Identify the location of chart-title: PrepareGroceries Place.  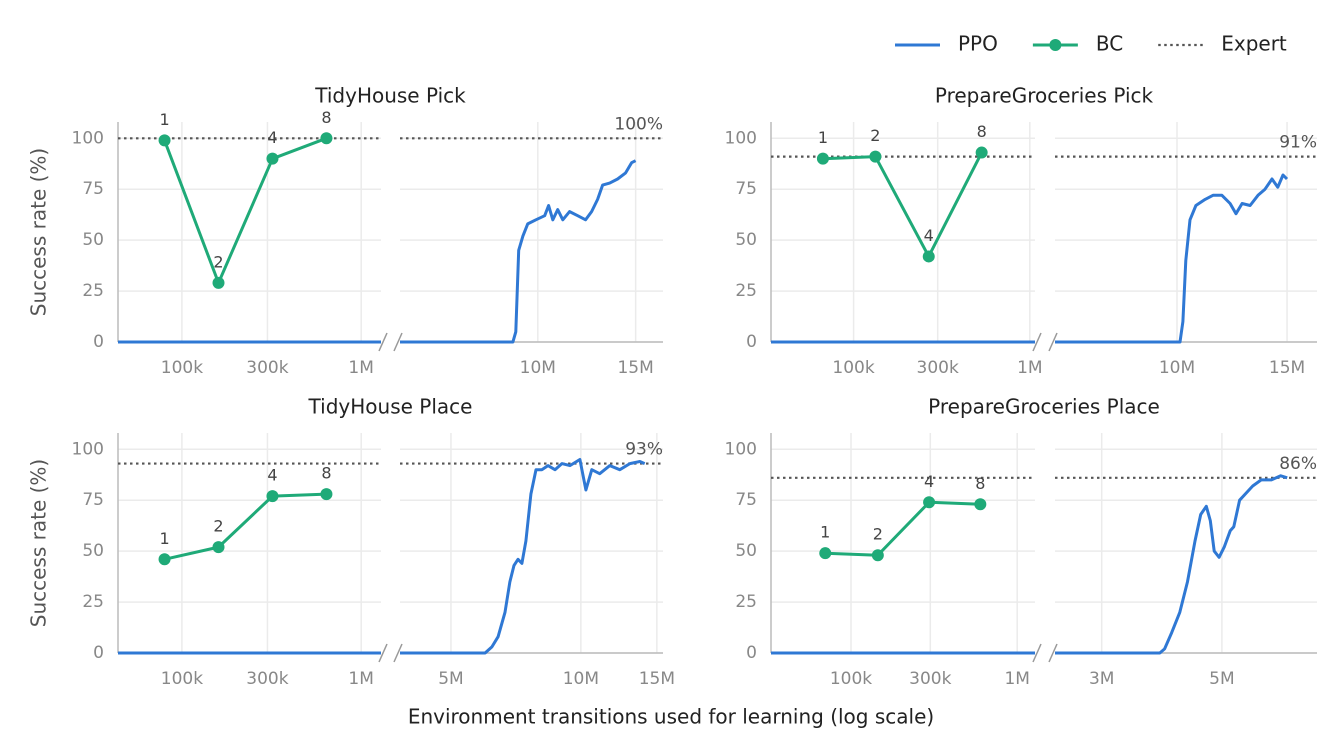
(1044, 407).